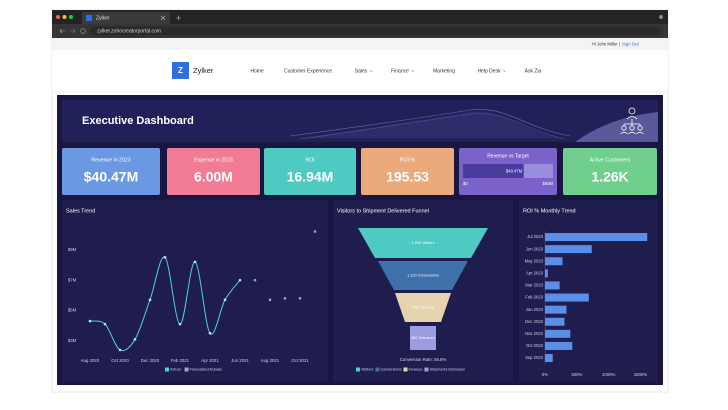 Image resolution: width=728 pixels, height=410 pixels. I want to click on nav-item: Help Desk, so click(489, 72).